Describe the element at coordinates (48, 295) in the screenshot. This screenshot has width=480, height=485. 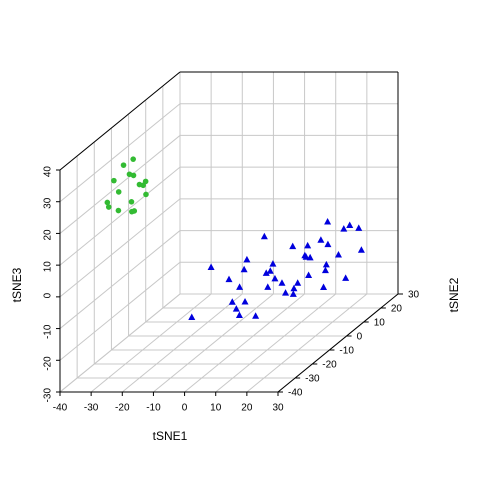
I see `z-tick-label: 0` at that location.